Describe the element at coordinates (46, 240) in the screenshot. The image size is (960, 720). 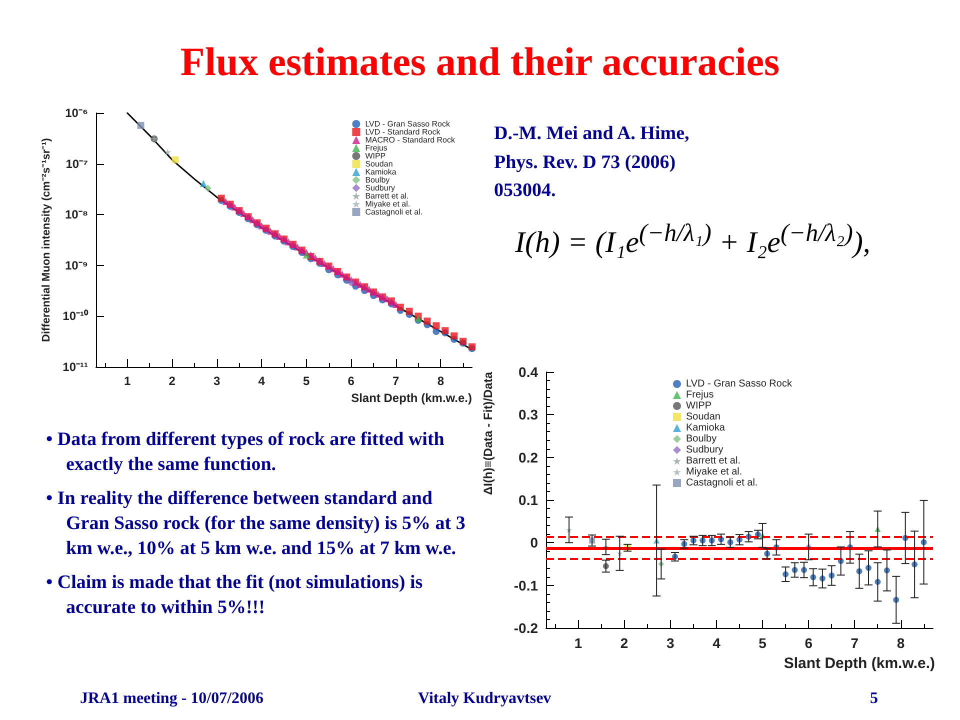
I see `y-axis-title: Differential Muon intensity (cm⁻²s⁻¹sr⁻¹)` at that location.